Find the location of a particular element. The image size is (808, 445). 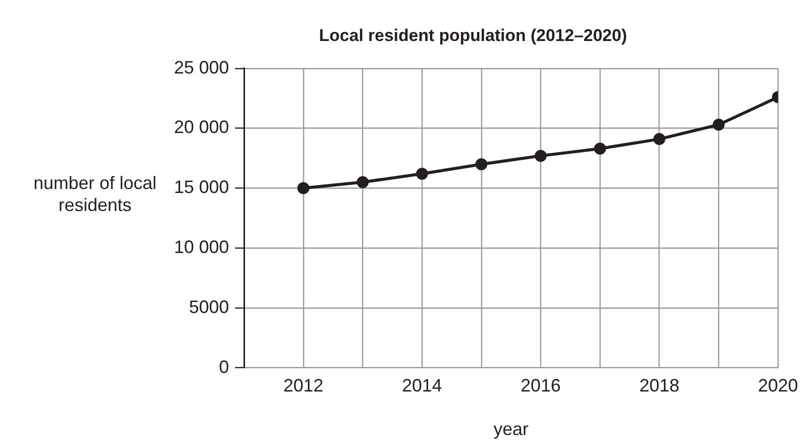

y-tick-label: 5000 is located at coordinates (209, 306).